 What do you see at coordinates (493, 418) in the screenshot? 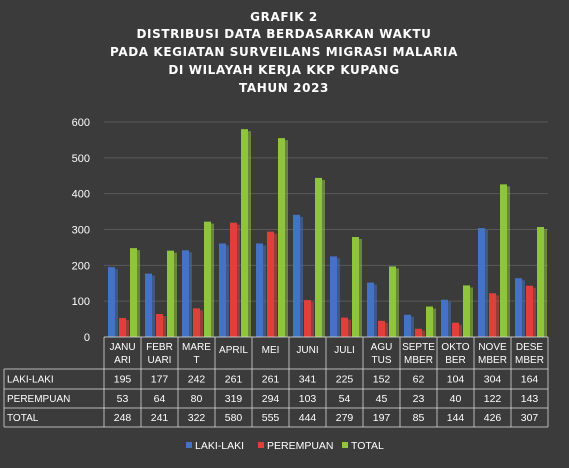
I see `data-cell: 426` at bounding box center [493, 418].